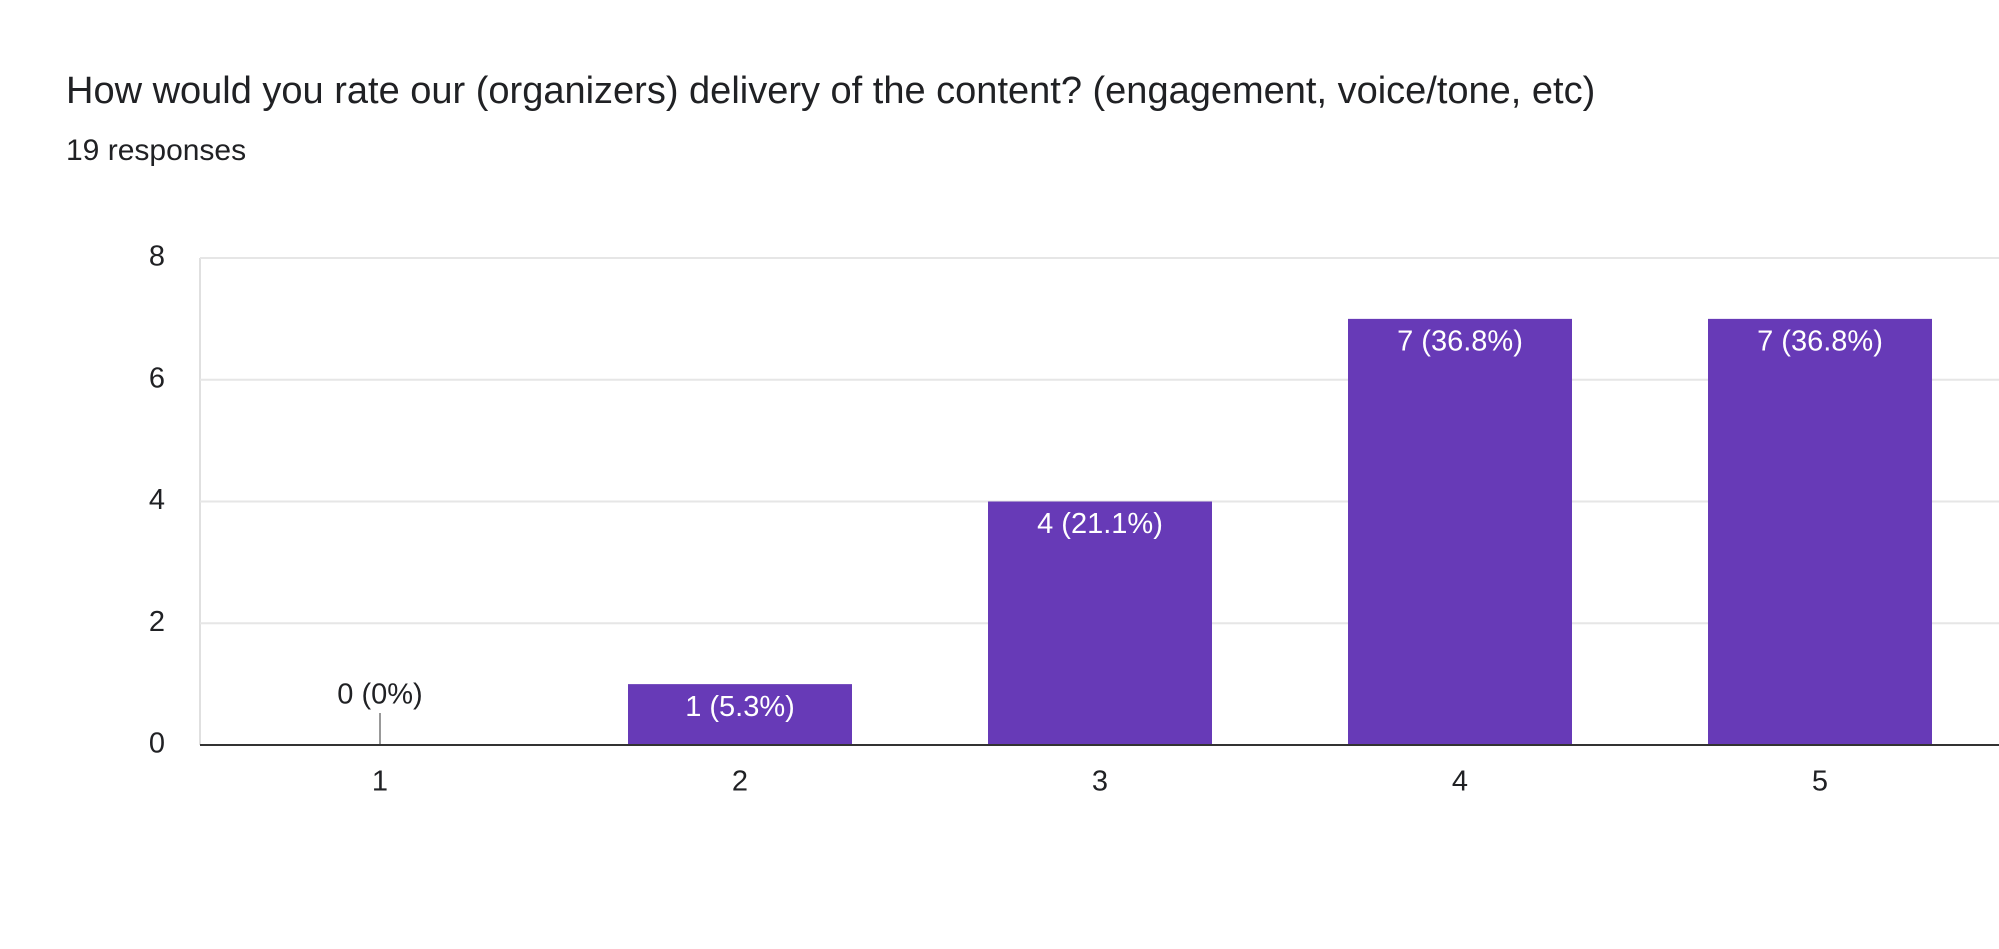 The width and height of the screenshot is (1999, 949). What do you see at coordinates (157, 257) in the screenshot?
I see `y-tick-label: 8` at bounding box center [157, 257].